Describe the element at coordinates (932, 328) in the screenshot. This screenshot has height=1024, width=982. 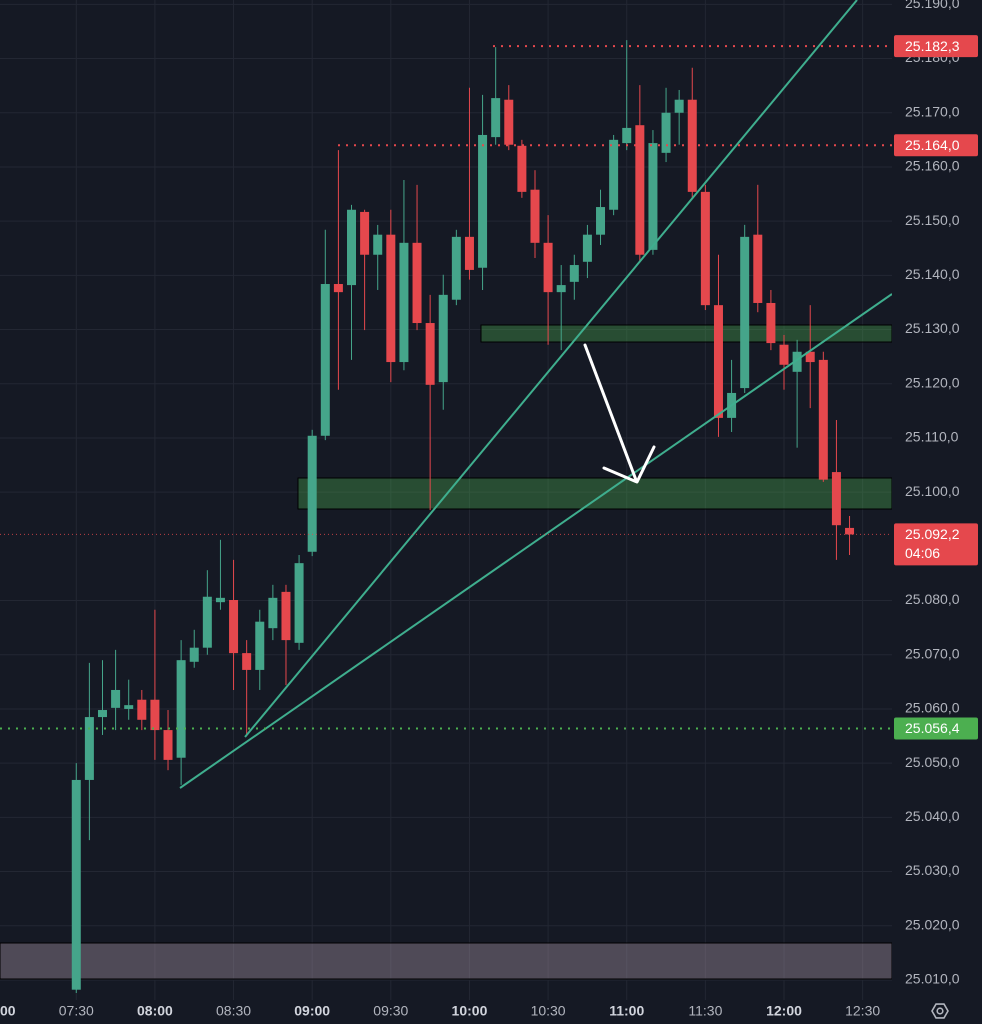
I see `y-tick-label: 25.130,0` at that location.